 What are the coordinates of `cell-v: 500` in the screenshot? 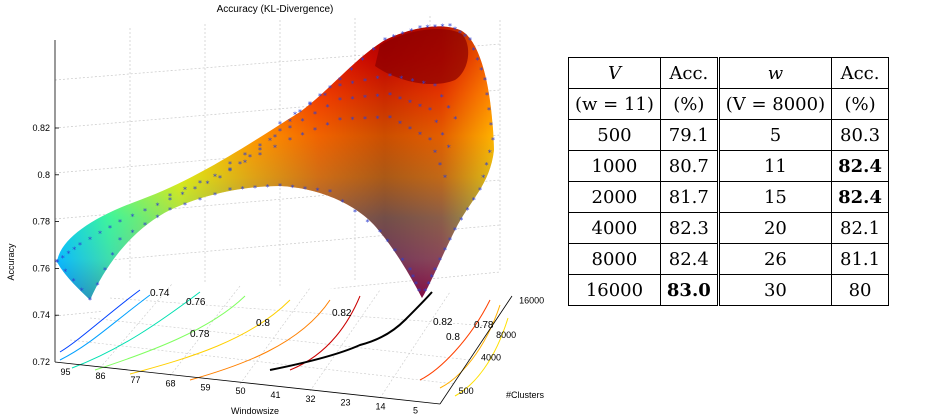 It's located at (614, 135).